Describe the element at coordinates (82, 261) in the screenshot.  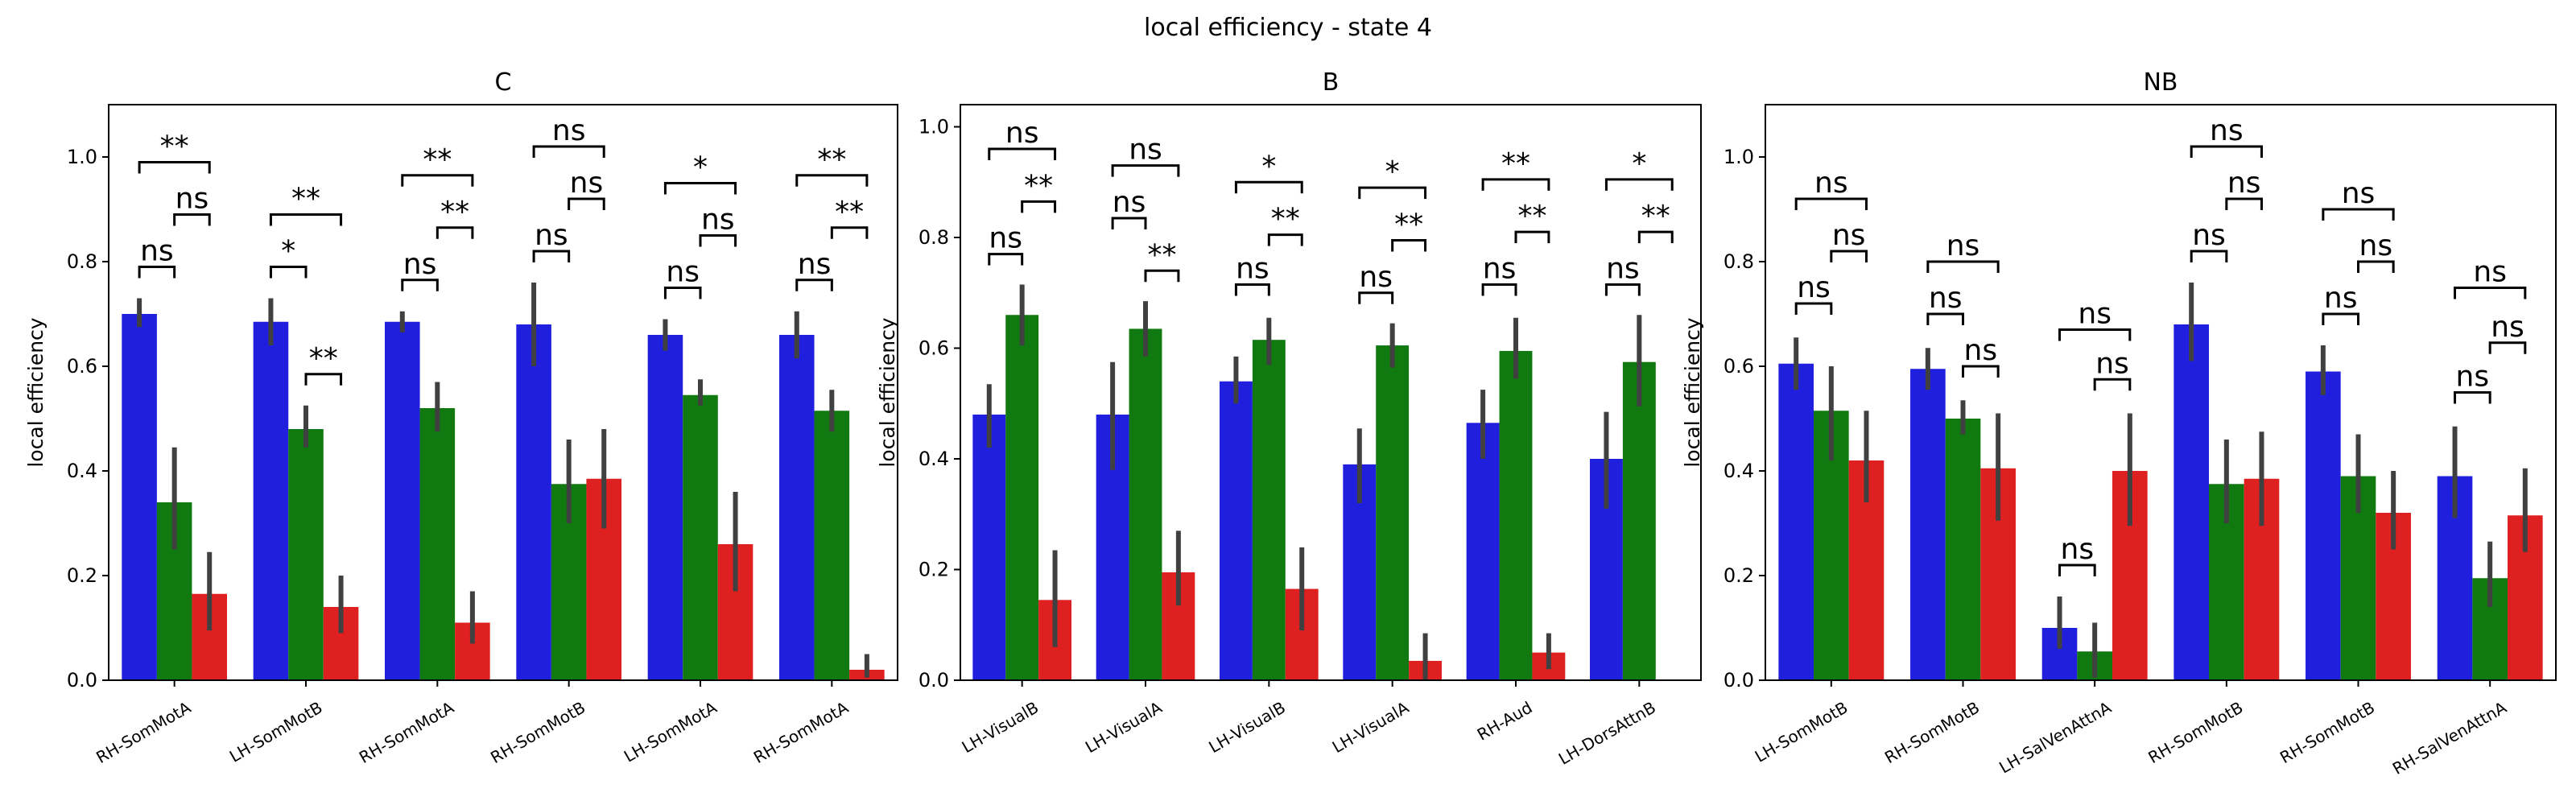
I see `y-tick-label: 0.8` at that location.